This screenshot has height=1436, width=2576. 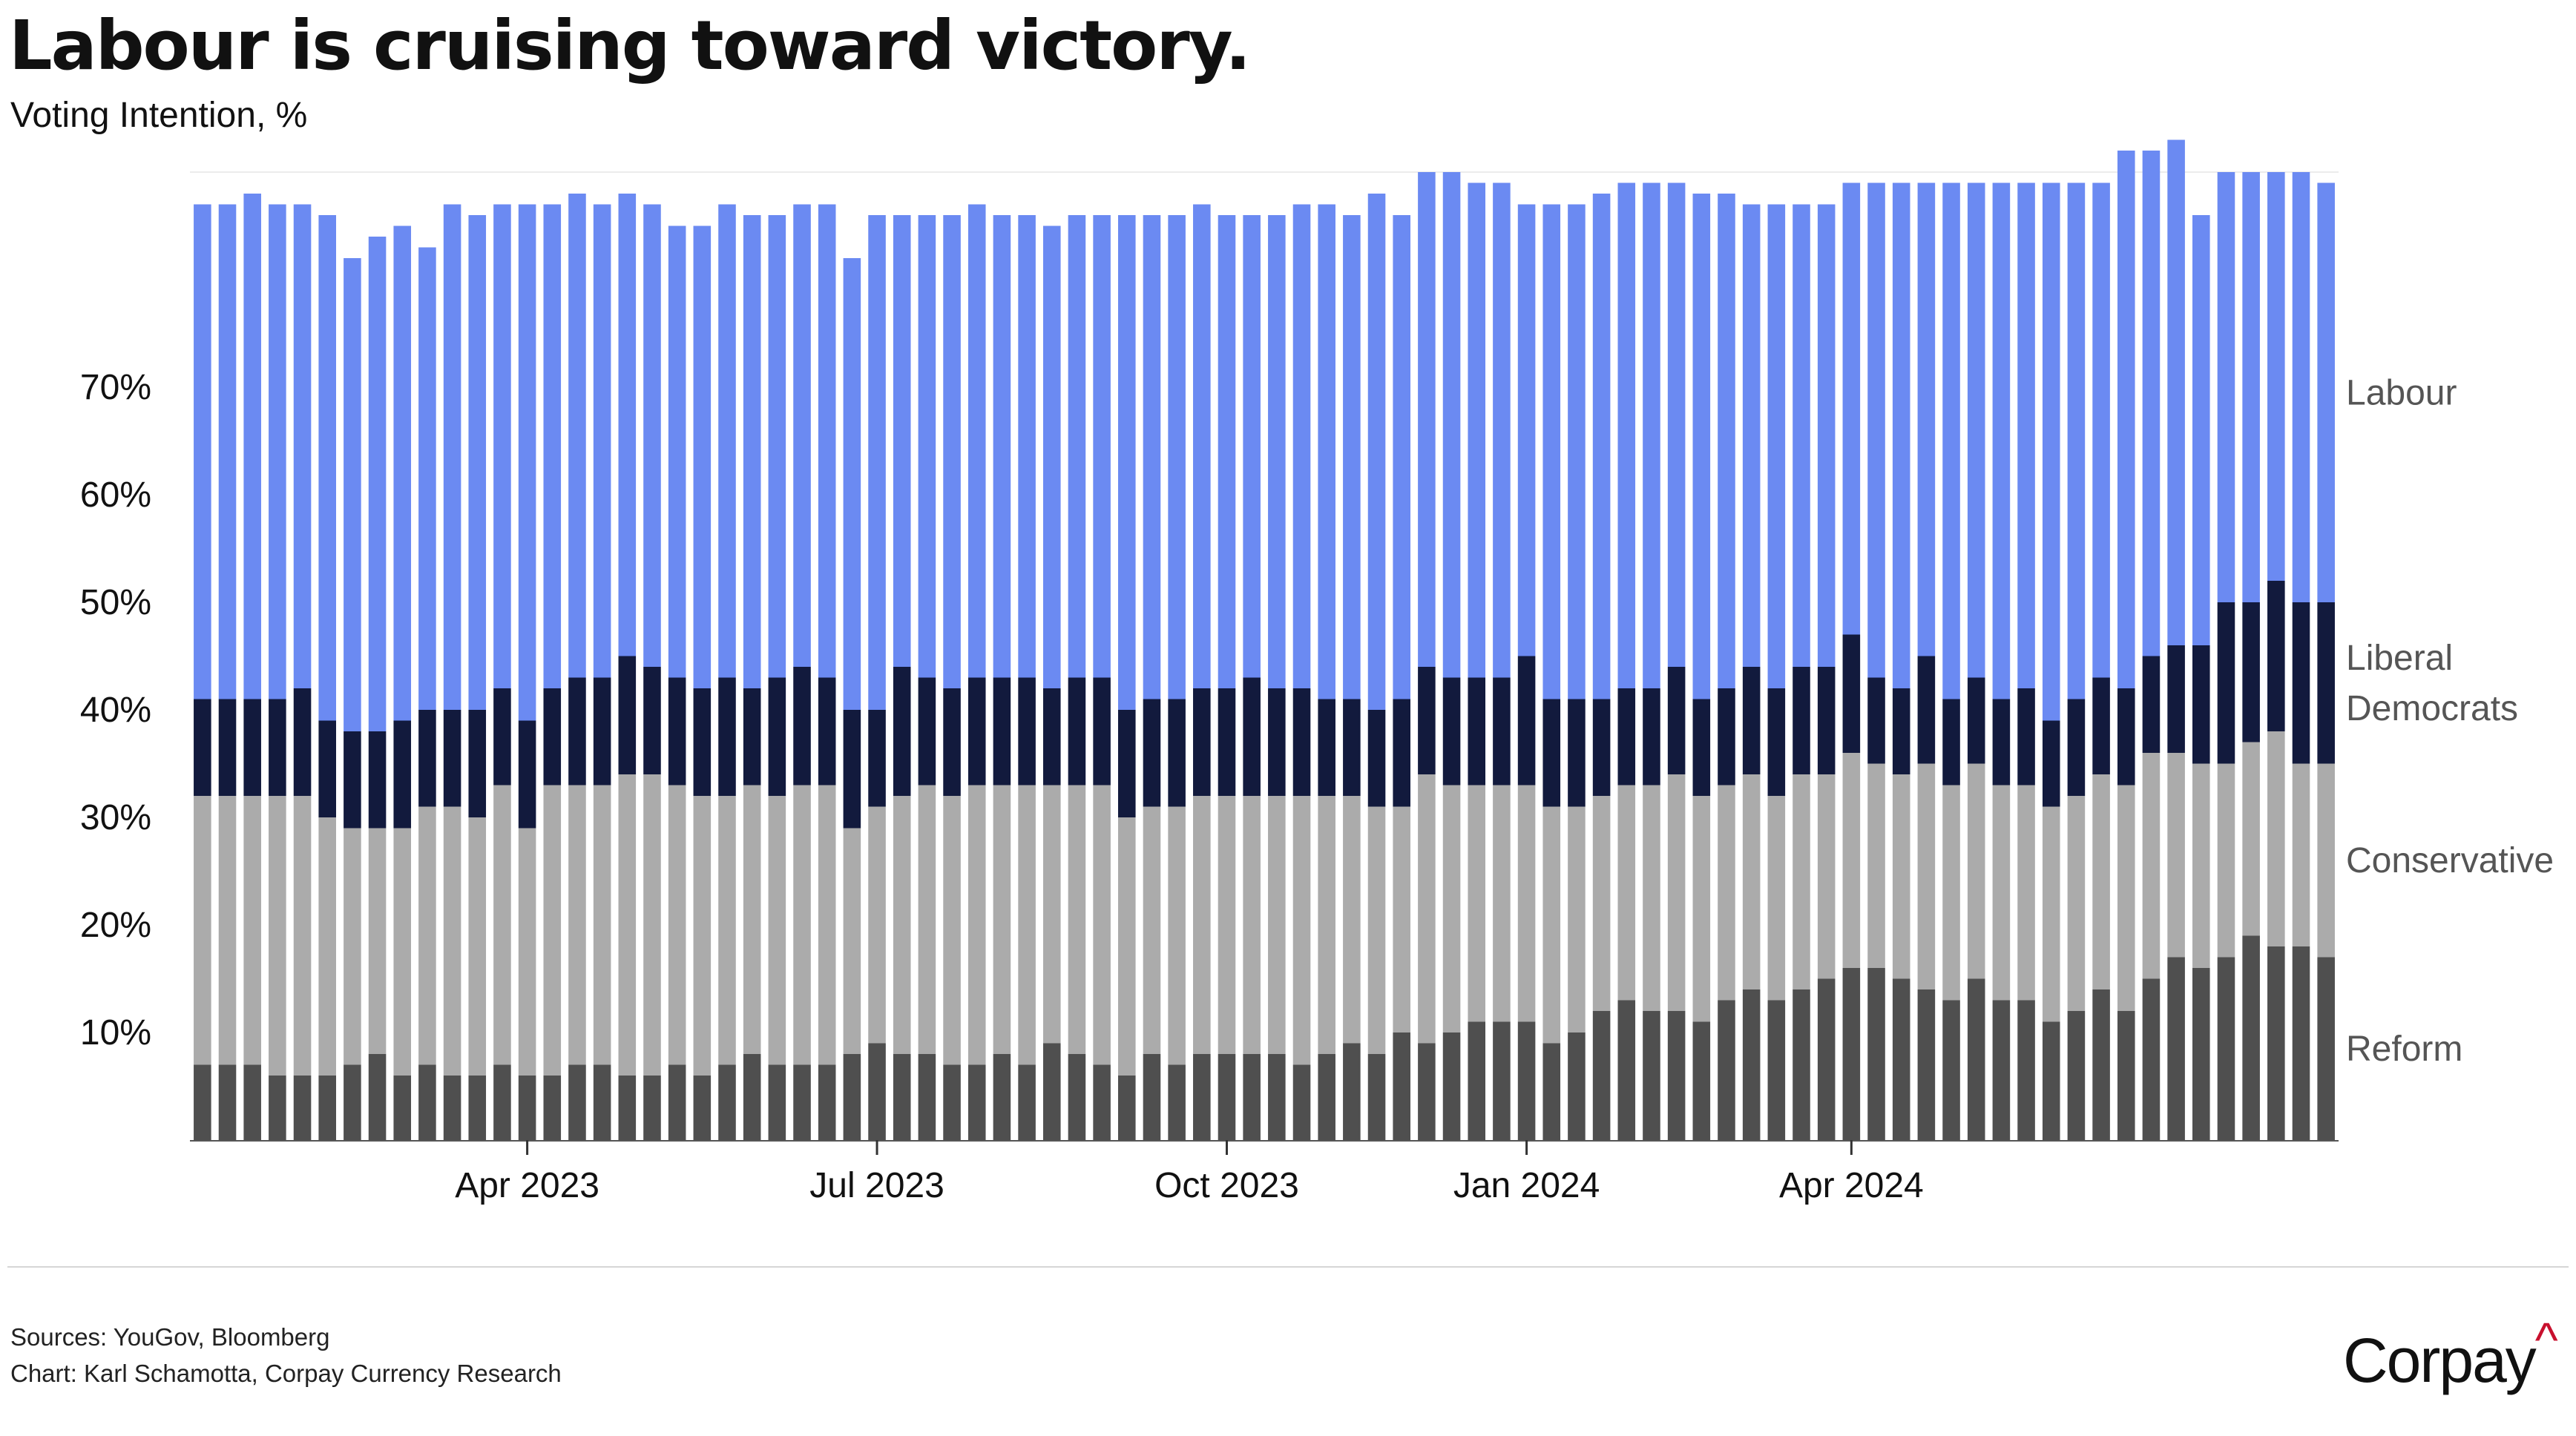 What do you see at coordinates (876, 1186) in the screenshot?
I see `x-tick-label: Jul 2023` at bounding box center [876, 1186].